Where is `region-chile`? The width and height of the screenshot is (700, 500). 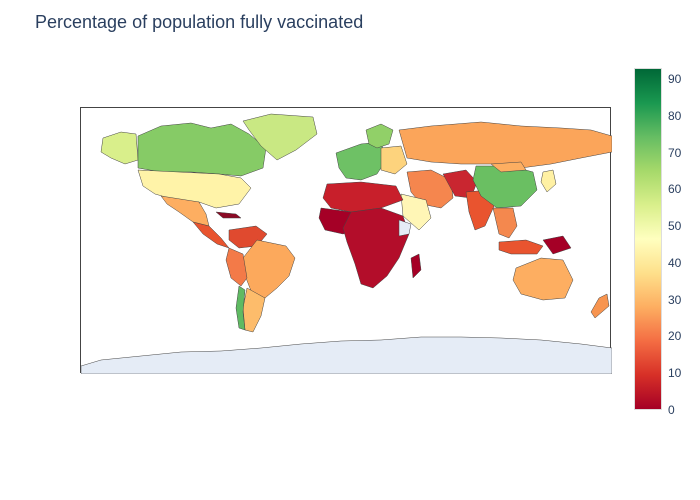 region-chile is located at coordinates (240, 308).